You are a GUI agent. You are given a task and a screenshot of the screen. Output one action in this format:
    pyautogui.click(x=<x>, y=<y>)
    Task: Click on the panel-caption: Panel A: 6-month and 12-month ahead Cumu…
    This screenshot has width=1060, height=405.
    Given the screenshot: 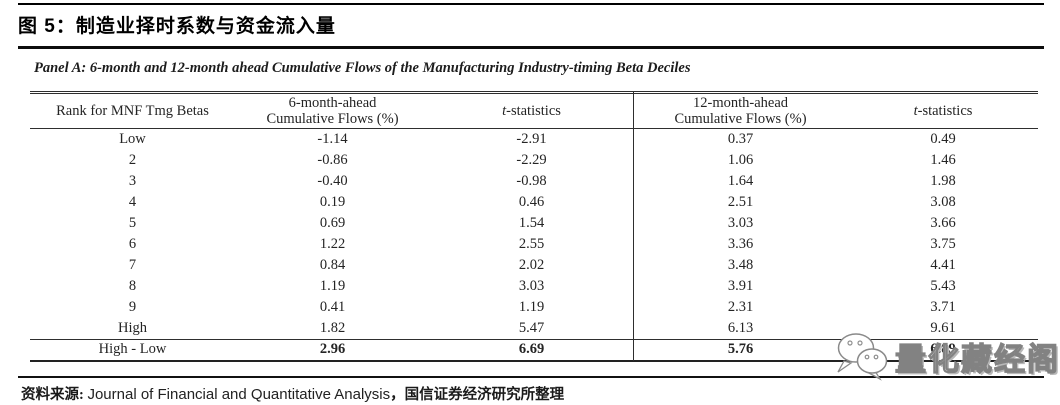 What is the action you would take?
    pyautogui.click(x=362, y=68)
    